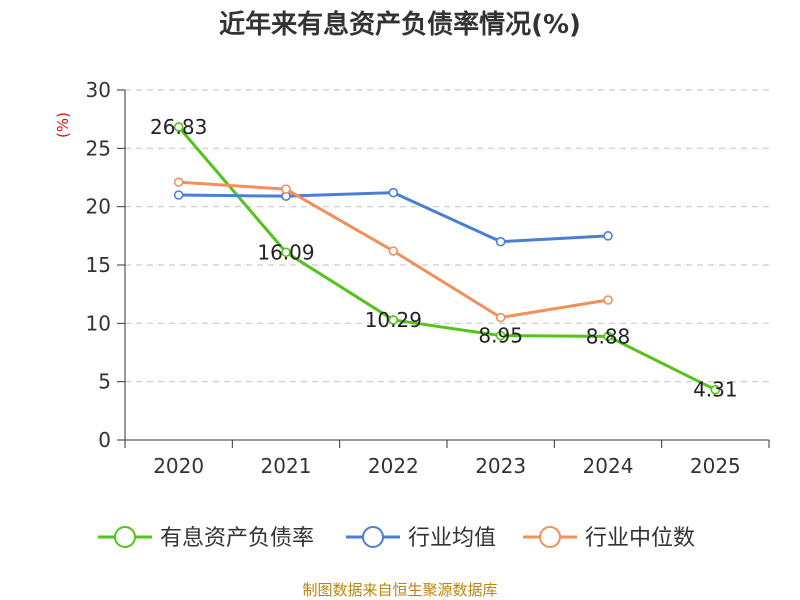 This screenshot has height=600, width=800. I want to click on y-tick-label: 5, so click(104, 382).